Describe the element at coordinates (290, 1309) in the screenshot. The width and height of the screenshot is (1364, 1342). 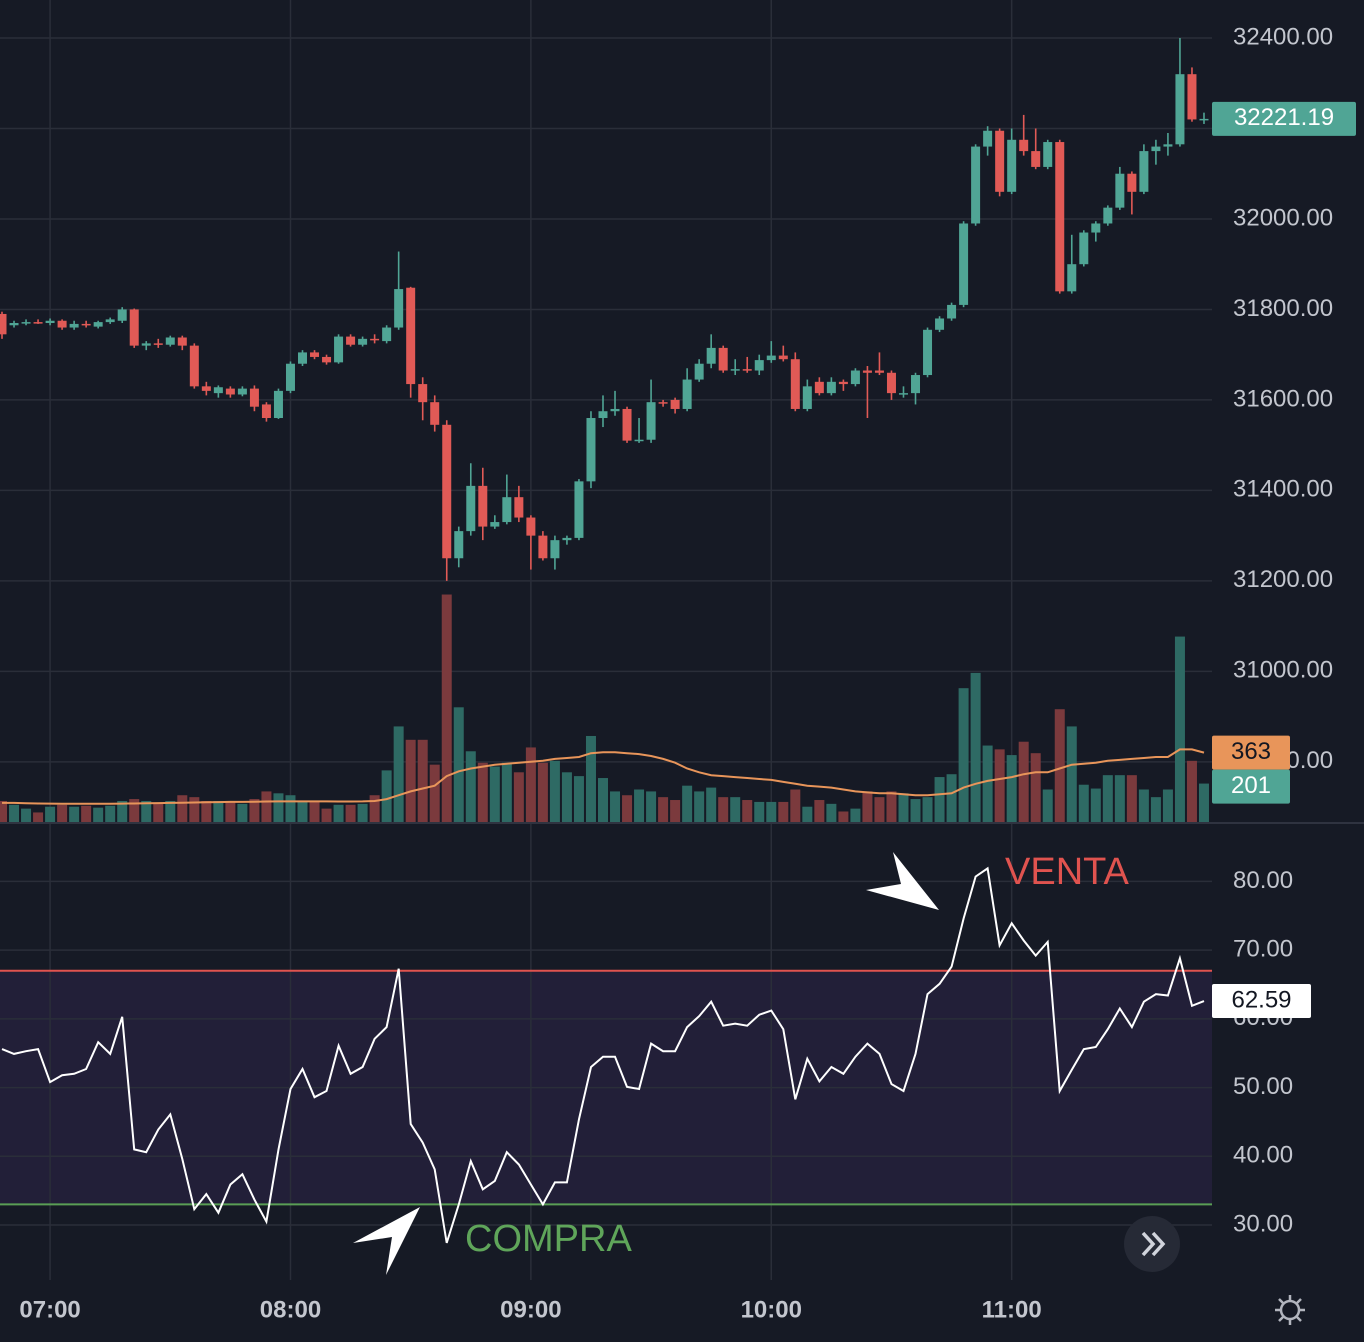
I see `x-tick-label: 08:00` at that location.